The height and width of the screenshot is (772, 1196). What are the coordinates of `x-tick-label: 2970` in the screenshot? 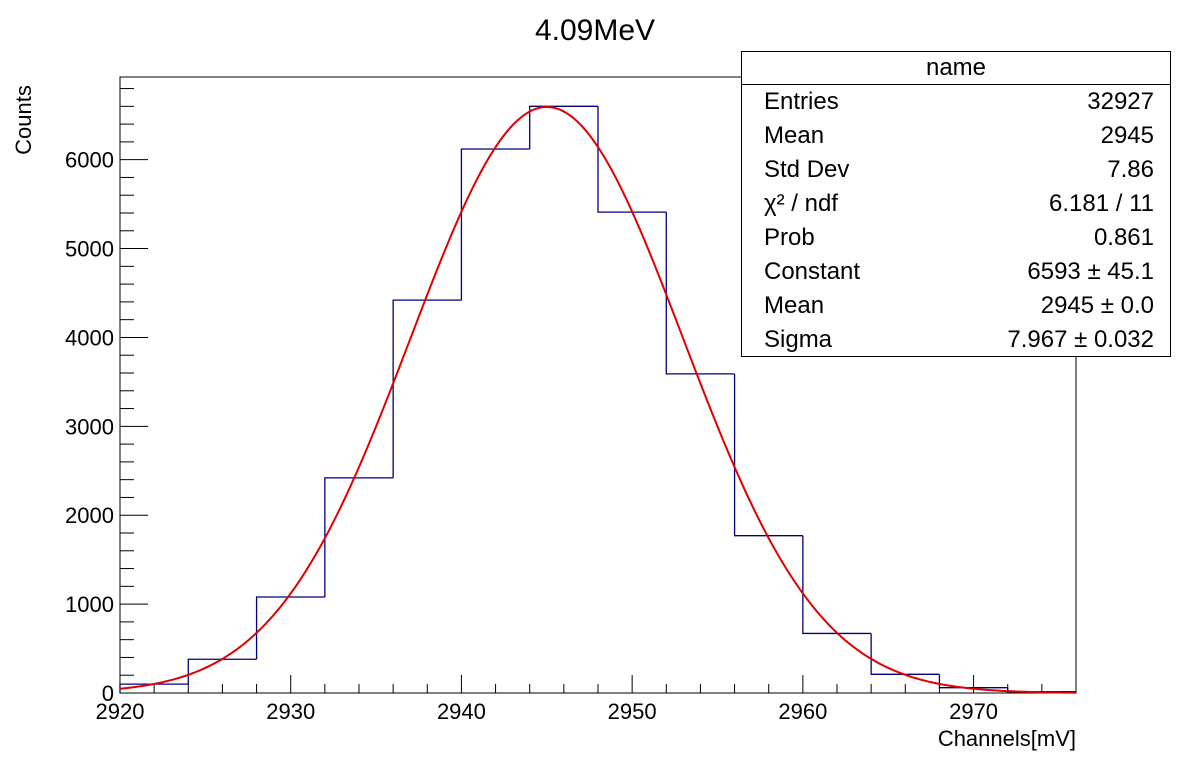 It's located at (973, 711).